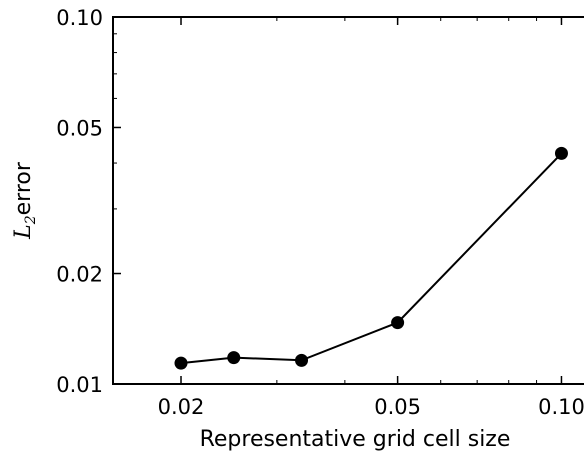 Image resolution: width=584 pixels, height=452 pixels. Describe the element at coordinates (371, 407) in the screenshot. I see `x-tick-labels: 0.02 0.05 0.10` at that location.